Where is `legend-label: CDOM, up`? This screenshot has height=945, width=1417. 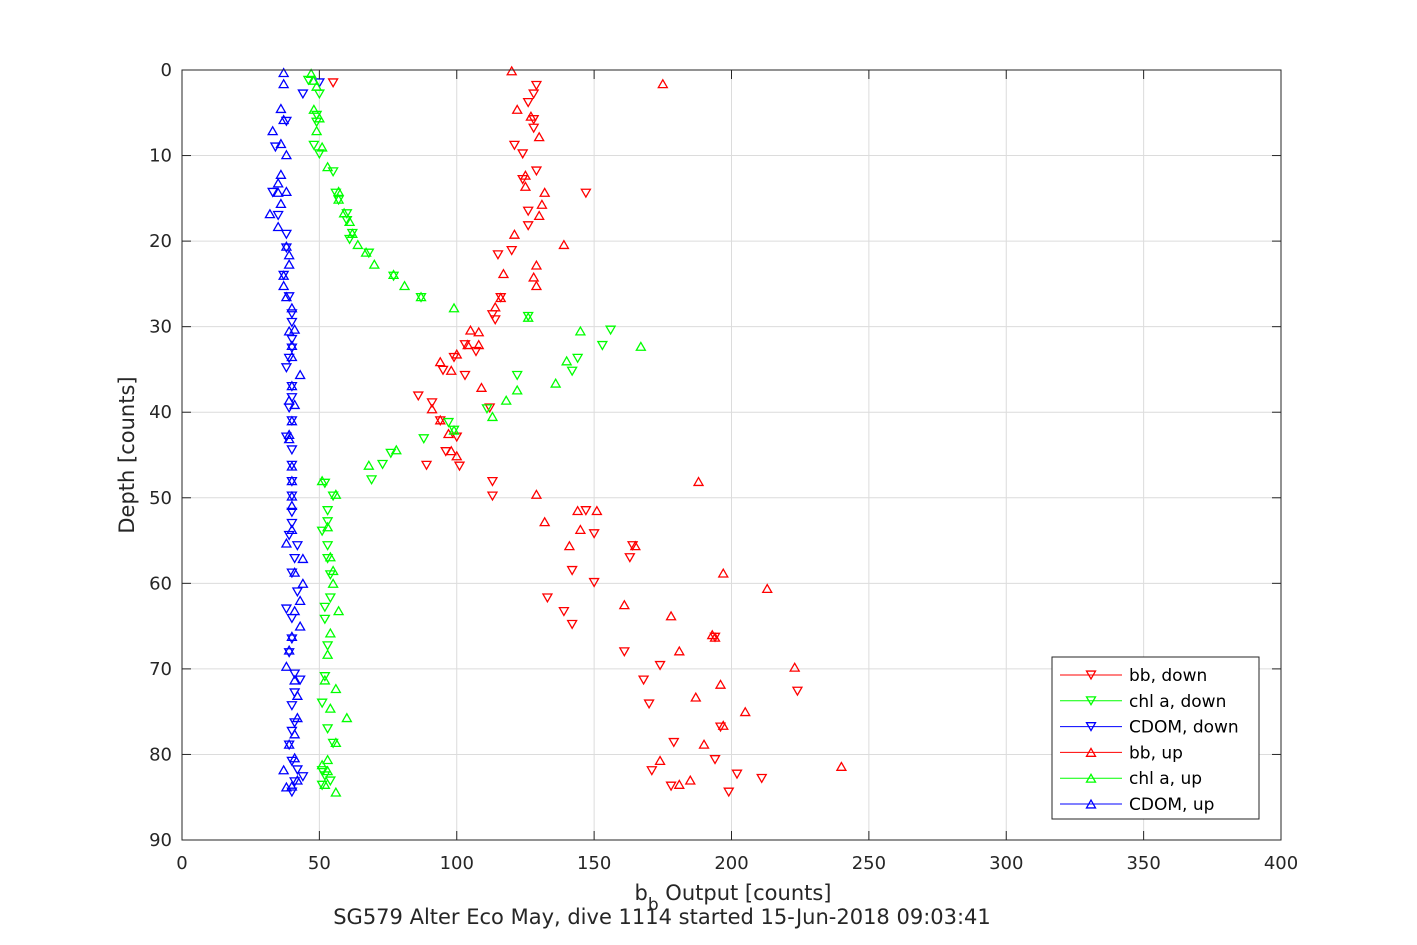
legend-label: CDOM, up is located at coordinates (1171, 805).